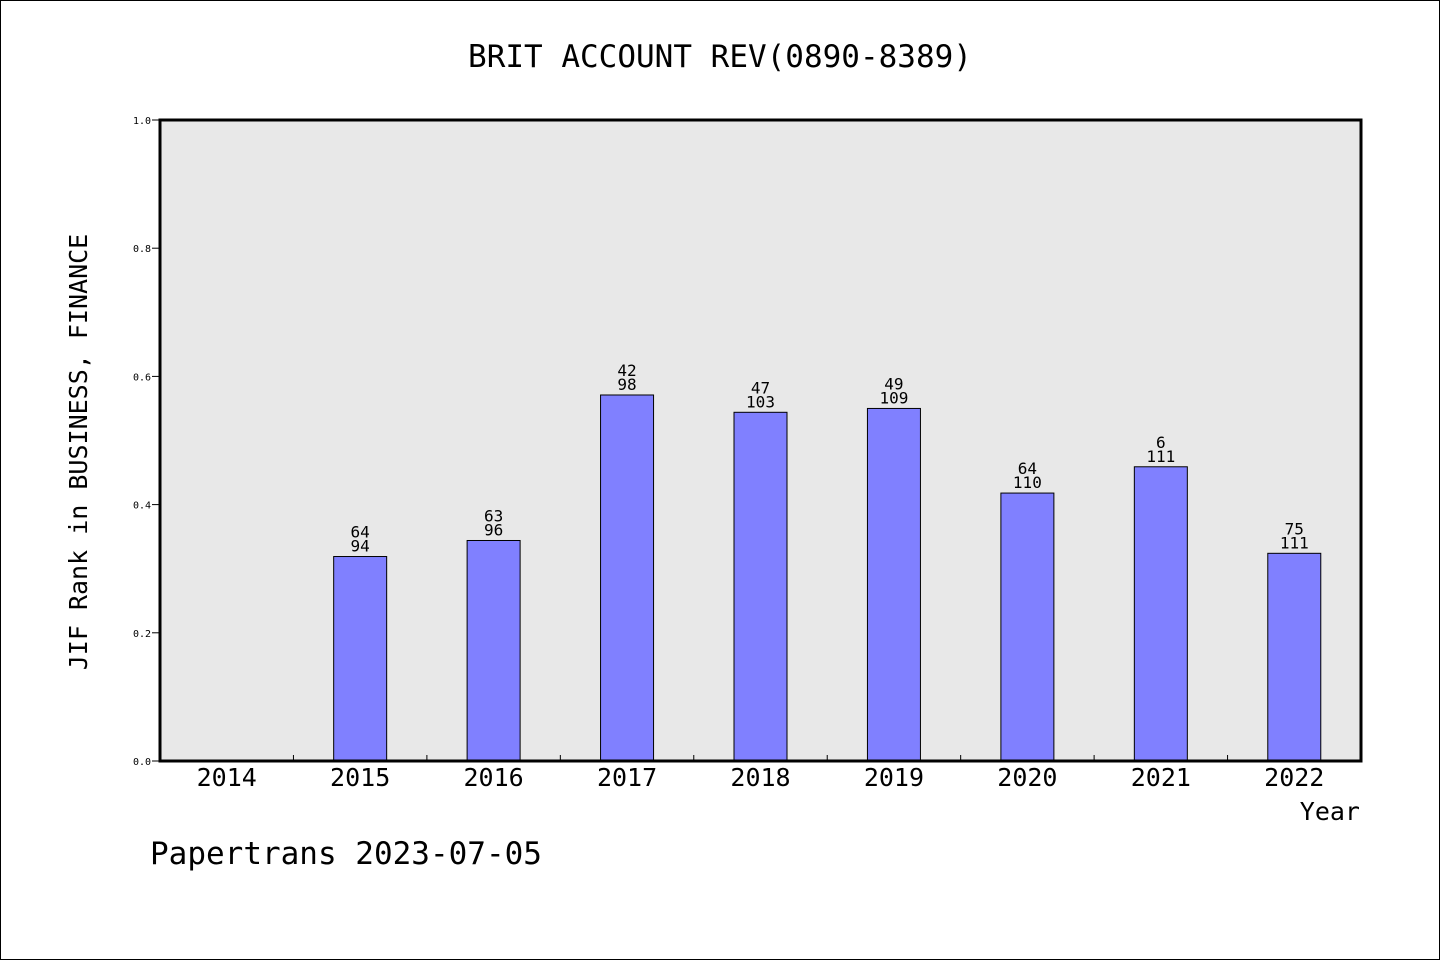 The image size is (1440, 960). Describe the element at coordinates (760, 777) in the screenshot. I see `x-tick-label: 2018` at that location.